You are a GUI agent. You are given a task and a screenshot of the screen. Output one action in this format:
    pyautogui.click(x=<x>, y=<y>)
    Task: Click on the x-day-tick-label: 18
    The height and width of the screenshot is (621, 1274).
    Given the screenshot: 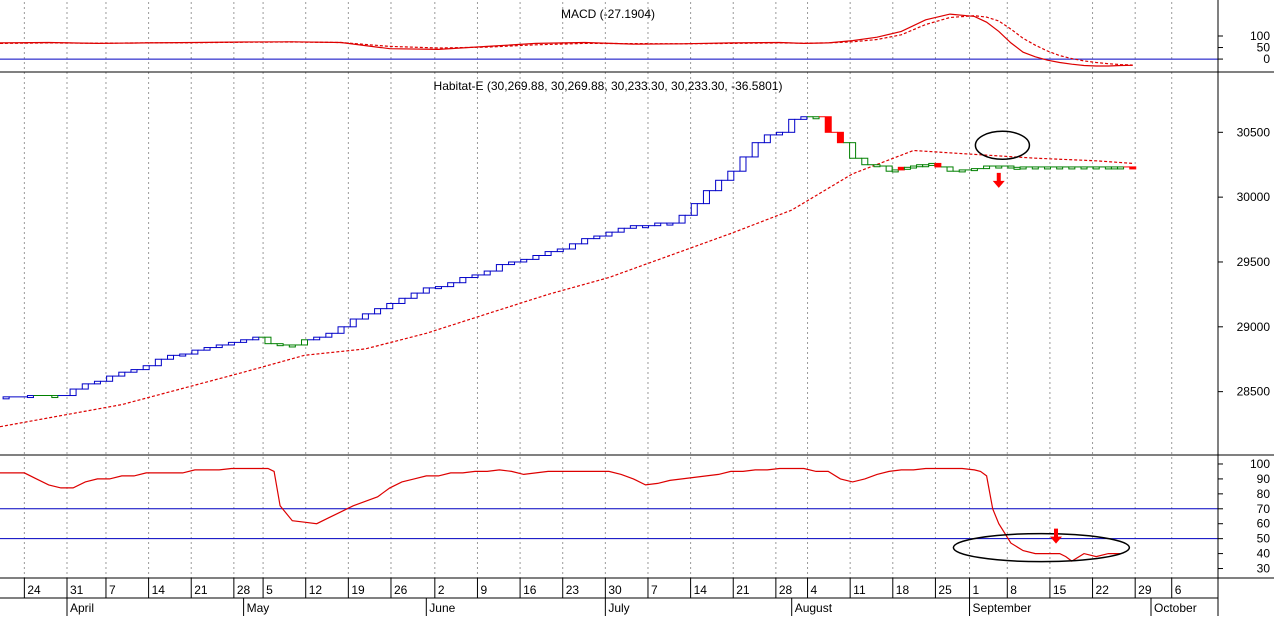 What is the action you would take?
    pyautogui.click(x=903, y=590)
    